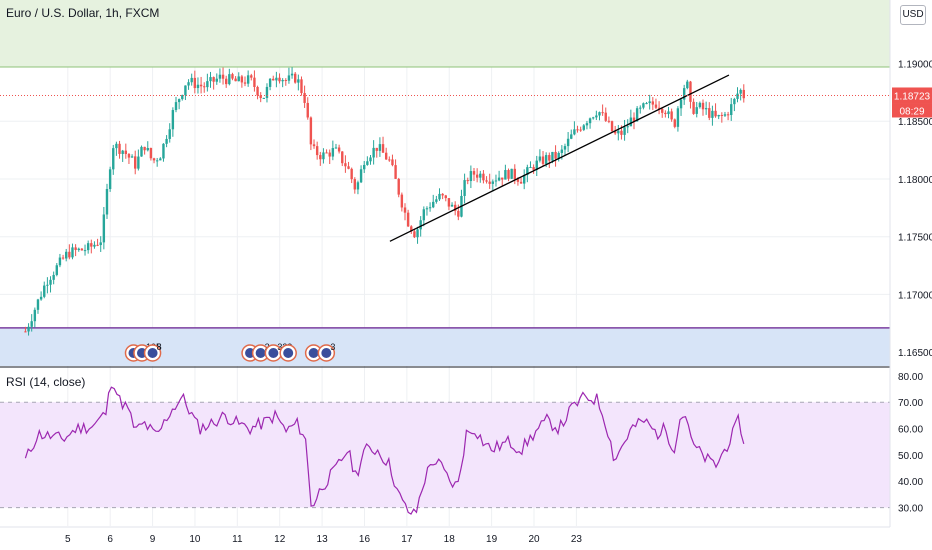 The width and height of the screenshot is (932, 550). I want to click on price-tick-label: 1.16500, so click(915, 353).